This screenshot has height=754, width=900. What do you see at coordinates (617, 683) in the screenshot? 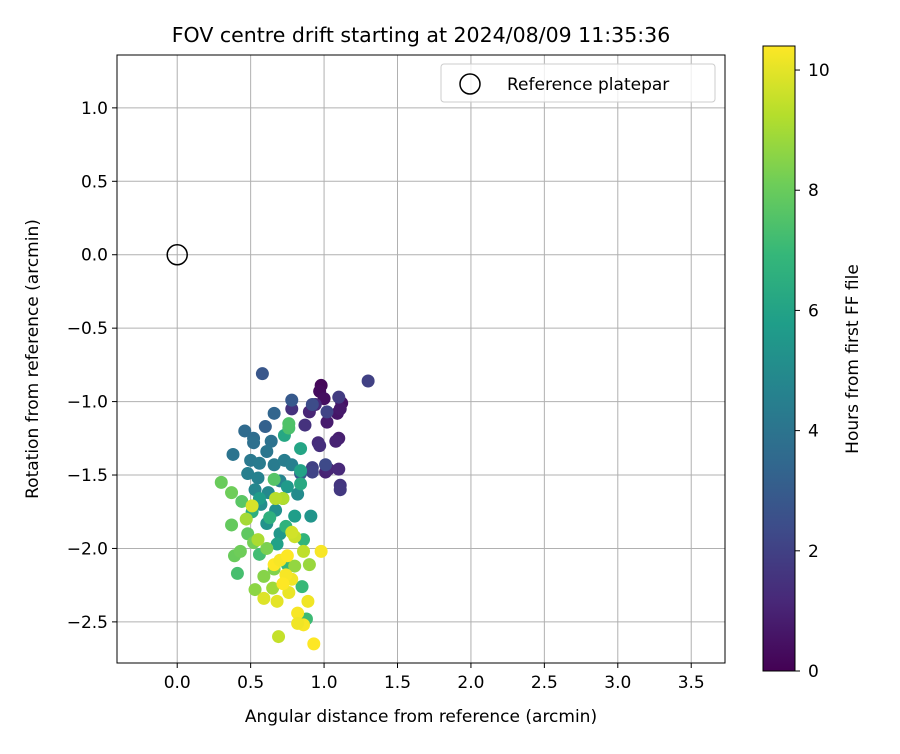
I see `x-tick-label: 3.0` at bounding box center [617, 683].